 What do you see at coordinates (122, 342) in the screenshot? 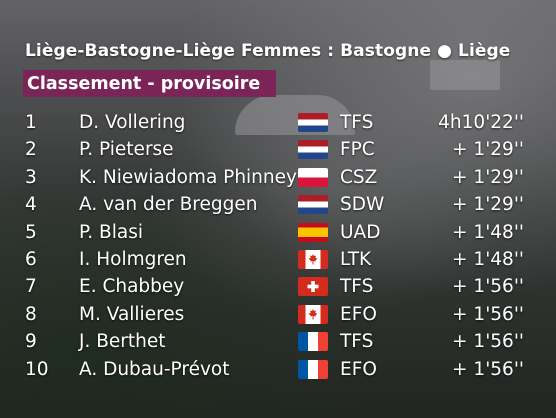
I see `rider-name: J. Berthet` at bounding box center [122, 342].